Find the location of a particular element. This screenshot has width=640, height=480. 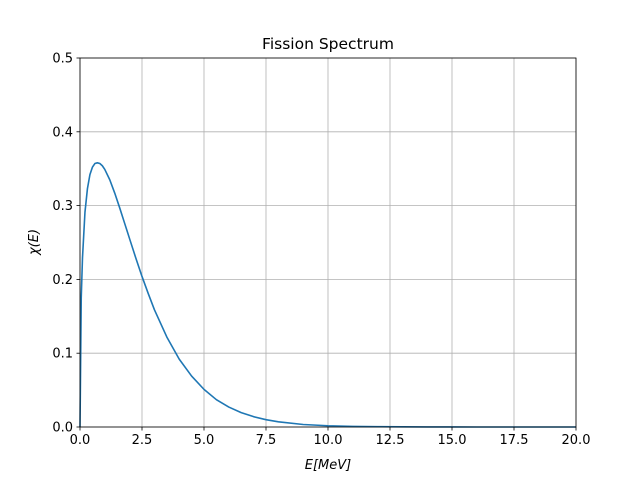

y-tick-label: 0.2 is located at coordinates (62, 280).